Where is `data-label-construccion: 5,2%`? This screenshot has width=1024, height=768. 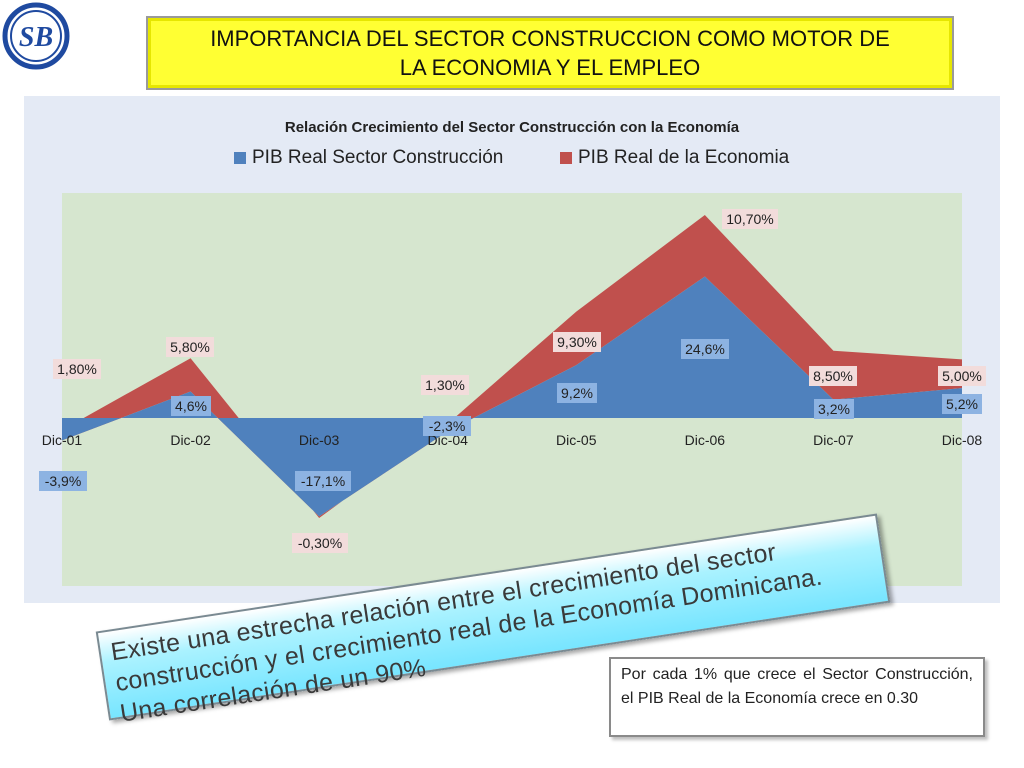 data-label-construccion: 5,2% is located at coordinates (962, 404).